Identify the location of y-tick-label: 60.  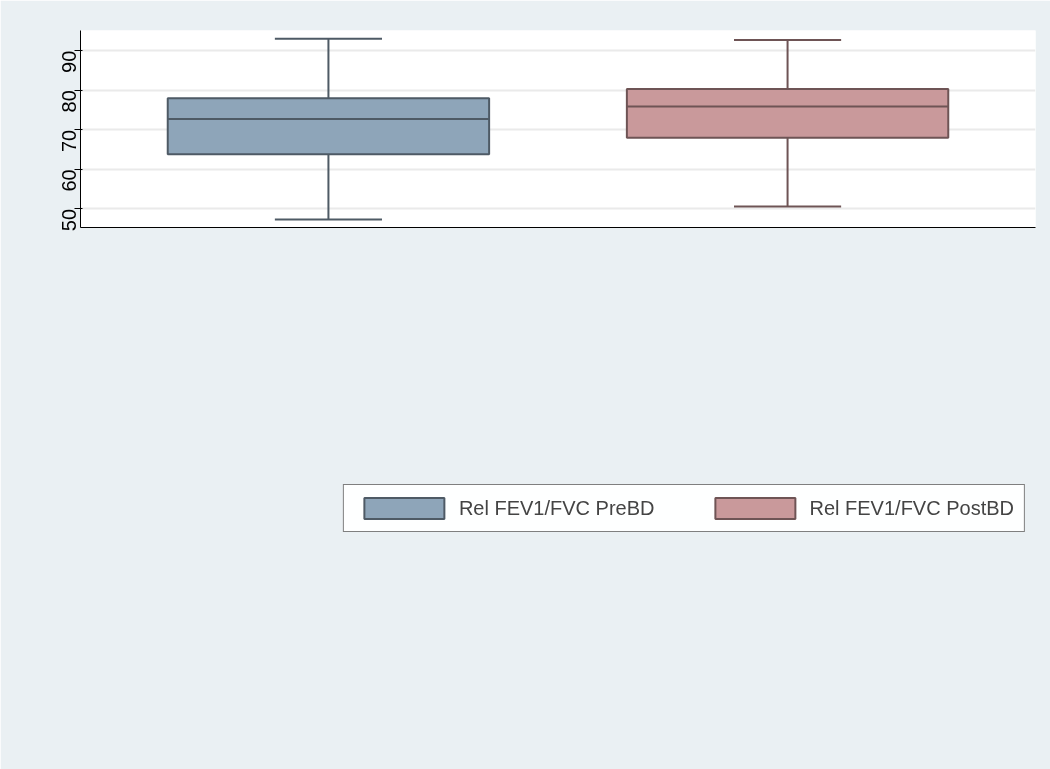
(69, 180).